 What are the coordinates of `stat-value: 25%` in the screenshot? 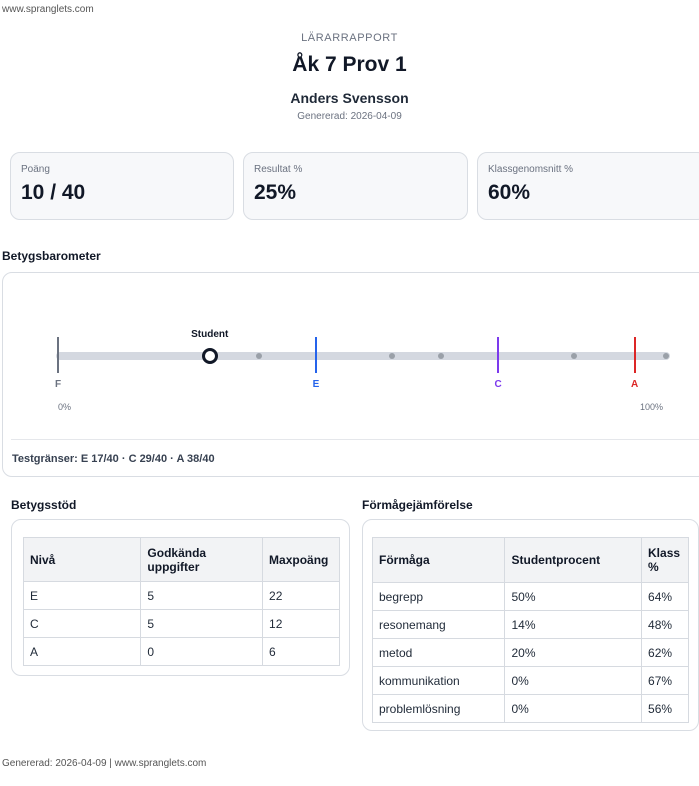 It's located at (275, 192).